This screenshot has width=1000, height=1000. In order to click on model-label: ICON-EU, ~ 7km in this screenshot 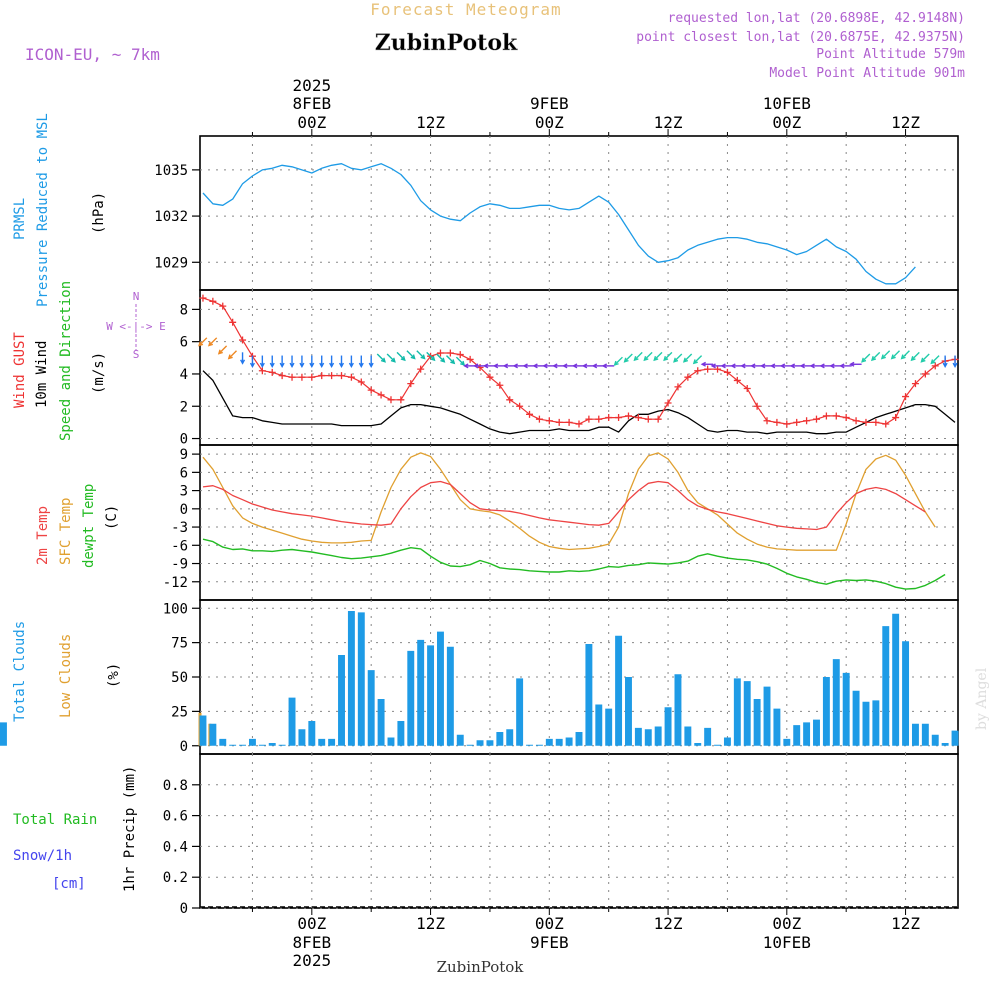, I will do `click(92, 54)`.